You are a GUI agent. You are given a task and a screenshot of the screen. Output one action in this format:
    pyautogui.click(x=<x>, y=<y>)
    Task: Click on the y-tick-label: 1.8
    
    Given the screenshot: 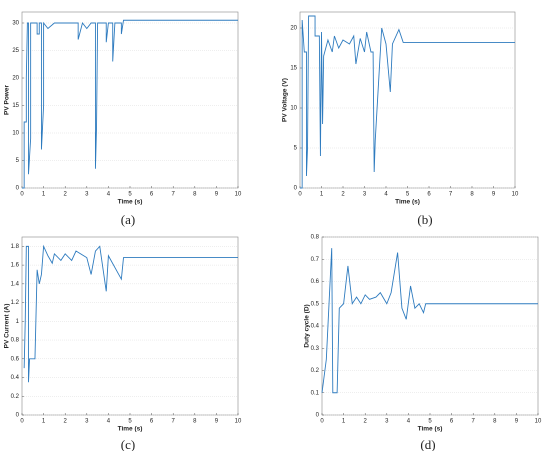 What is the action you would take?
    pyautogui.click(x=15, y=247)
    